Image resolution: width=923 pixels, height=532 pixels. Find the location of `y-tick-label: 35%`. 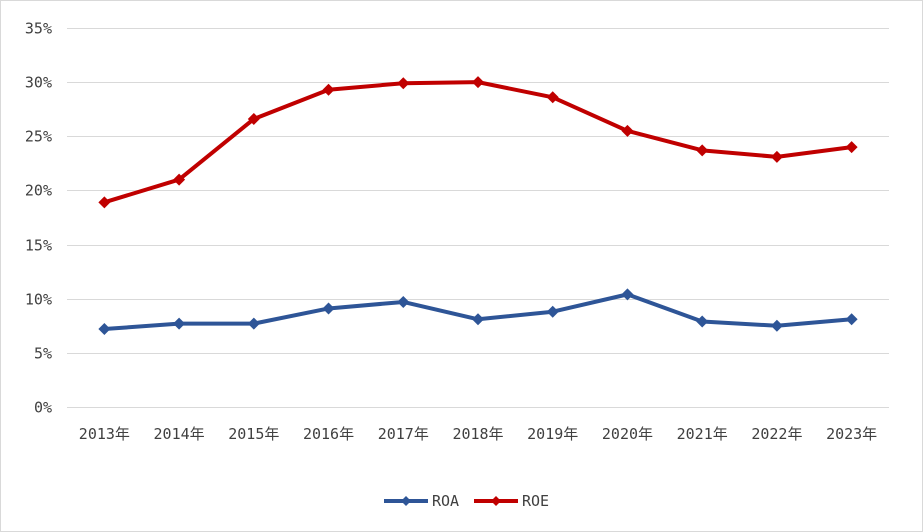

y-tick-label: 35% is located at coordinates (38, 29).